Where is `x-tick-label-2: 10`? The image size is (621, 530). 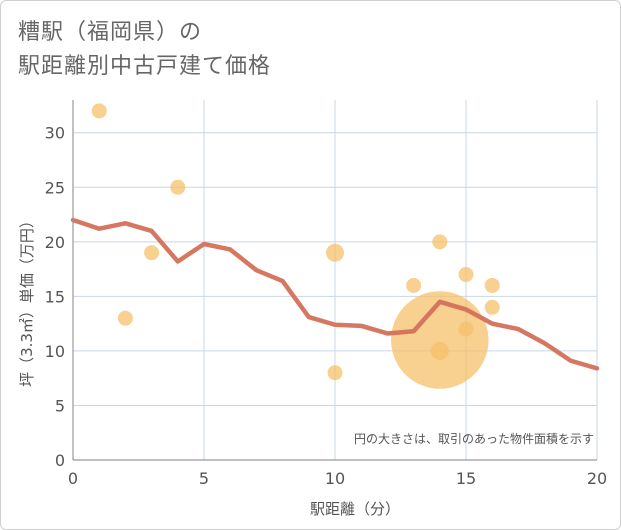 x-tick-label-2: 10 is located at coordinates (335, 478).